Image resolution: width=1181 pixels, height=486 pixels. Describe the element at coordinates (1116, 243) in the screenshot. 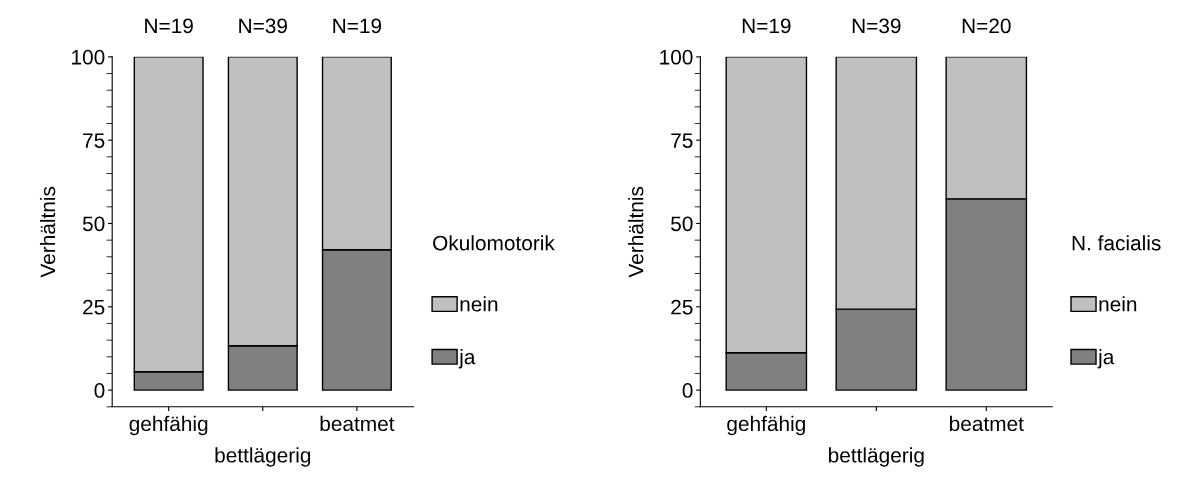

I see `legend-title: N. facialis` at that location.